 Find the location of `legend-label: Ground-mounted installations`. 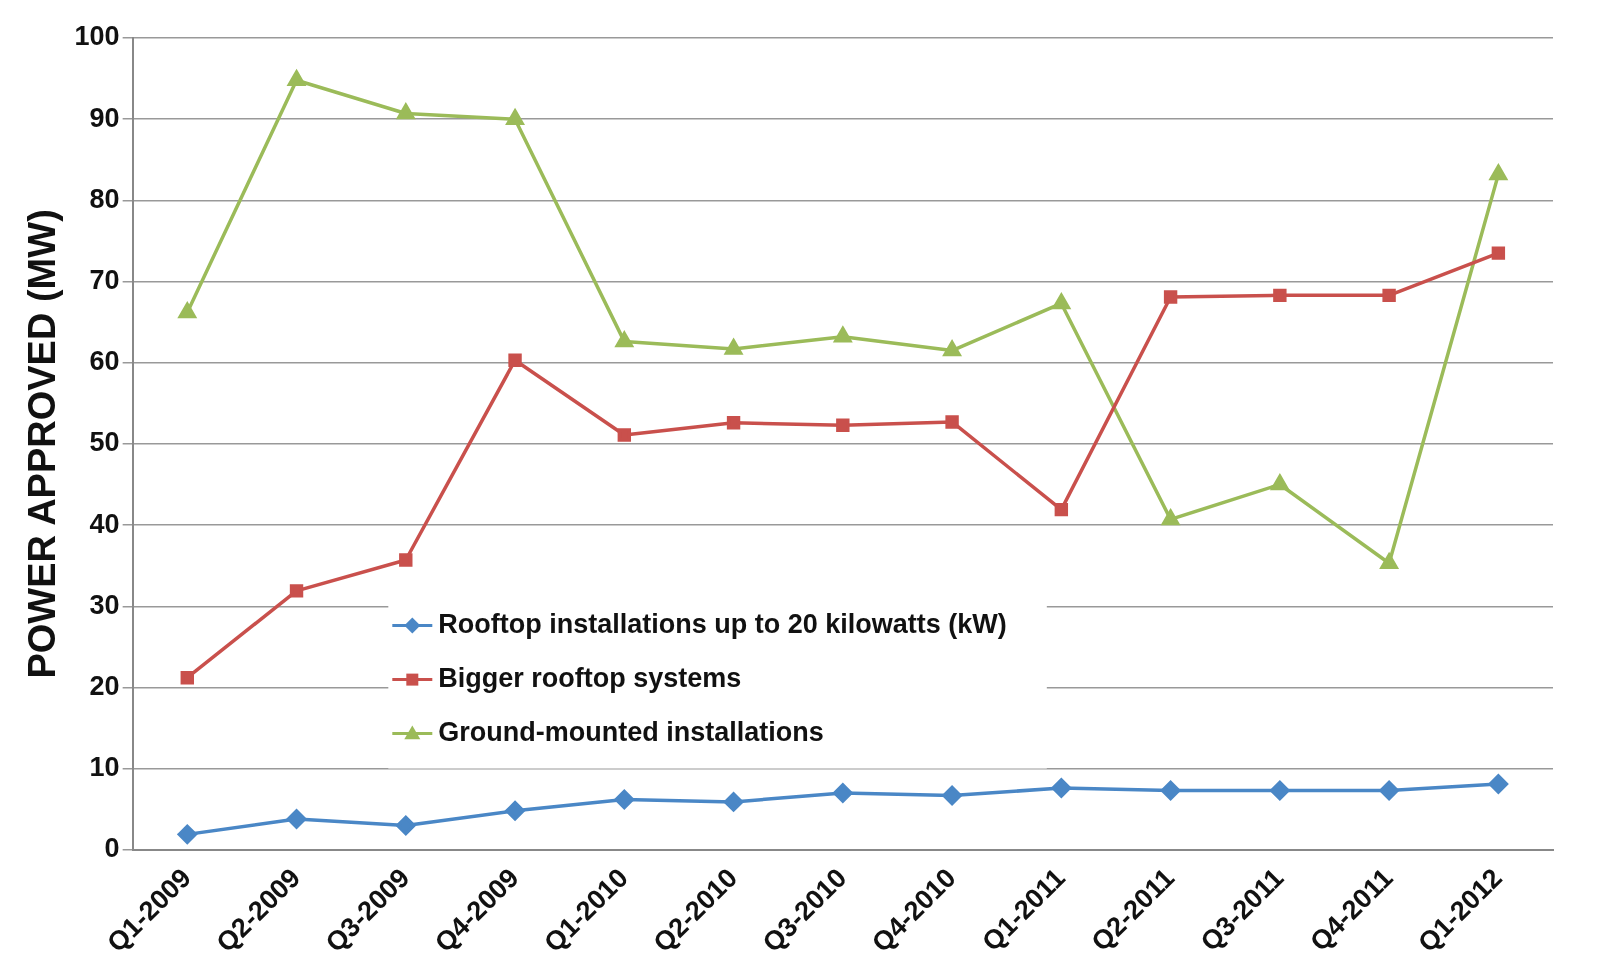

legend-label: Ground-mounted installations is located at coordinates (631, 732).